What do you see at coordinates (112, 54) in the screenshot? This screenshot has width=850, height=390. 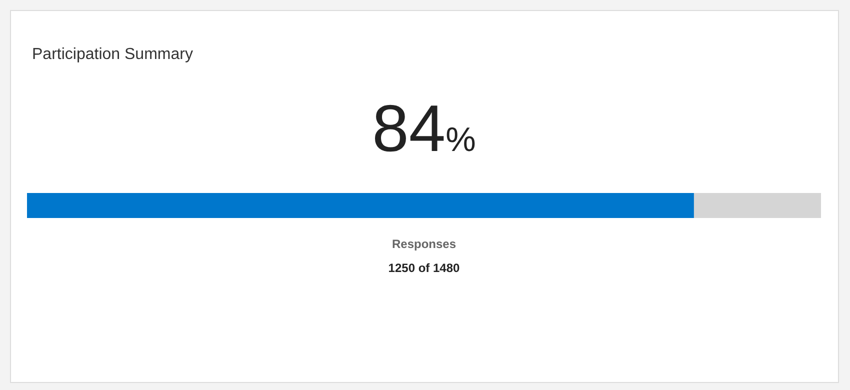 I see `chart-title: Participation Summary` at bounding box center [112, 54].